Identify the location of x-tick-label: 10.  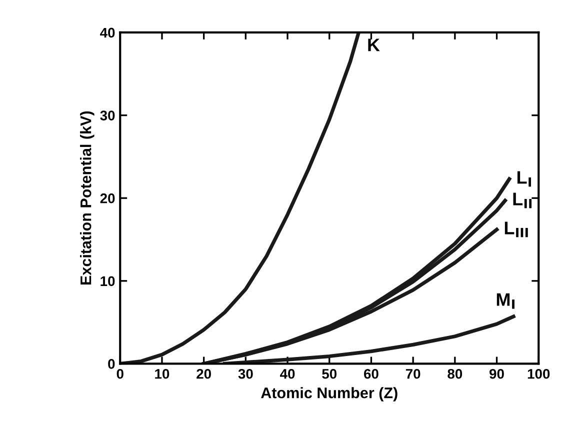
(162, 373).